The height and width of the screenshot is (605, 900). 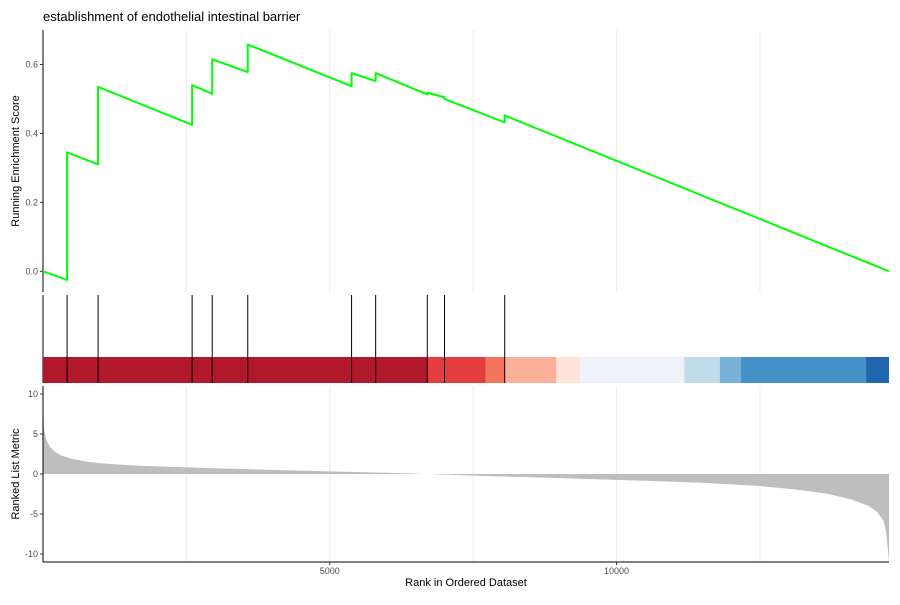 I want to click on y-tick-label: 0, so click(x=35, y=474).